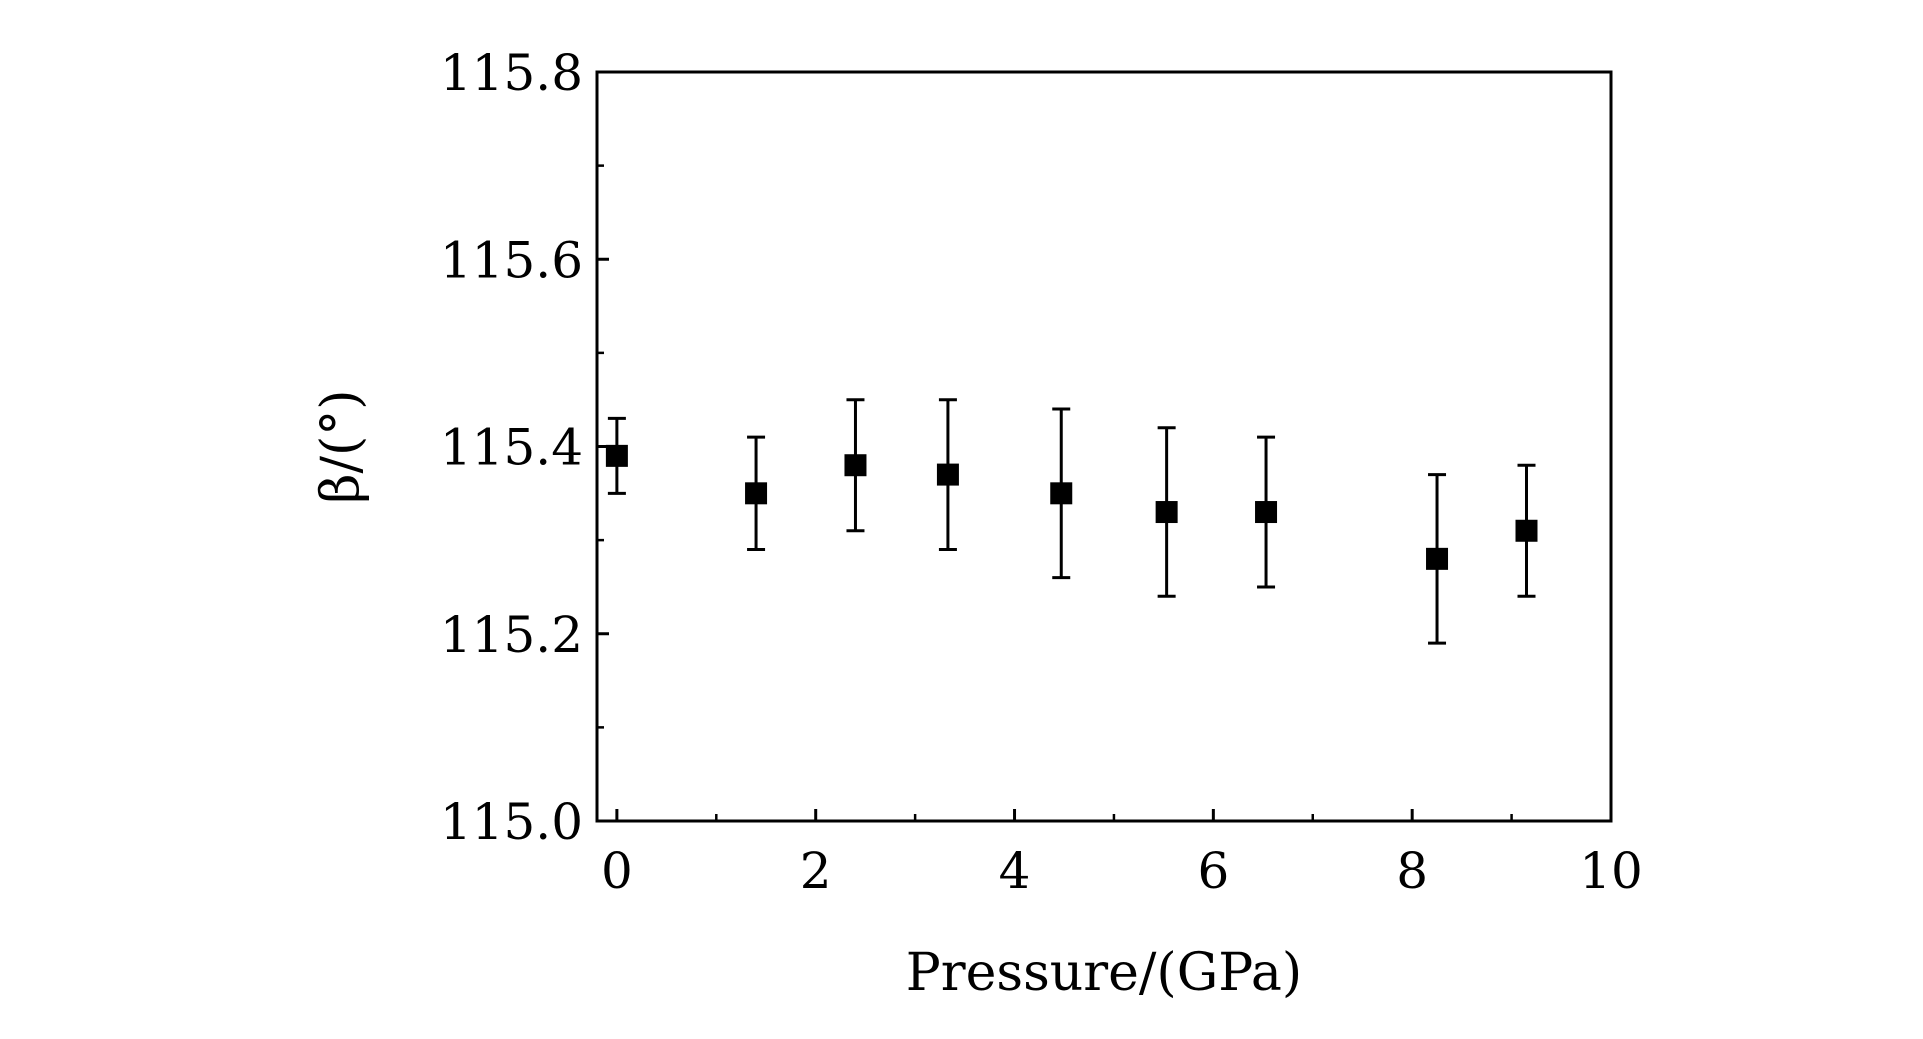 The height and width of the screenshot is (1039, 1923). What do you see at coordinates (816, 871) in the screenshot?
I see `x-tick-label: 2` at bounding box center [816, 871].